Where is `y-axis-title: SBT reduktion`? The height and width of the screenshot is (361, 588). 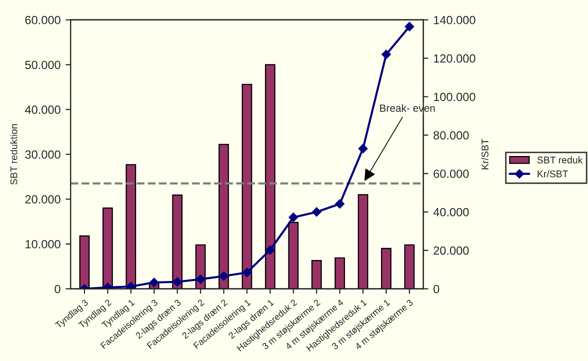 y-axis-title: SBT reduktion is located at coordinates (14, 154).